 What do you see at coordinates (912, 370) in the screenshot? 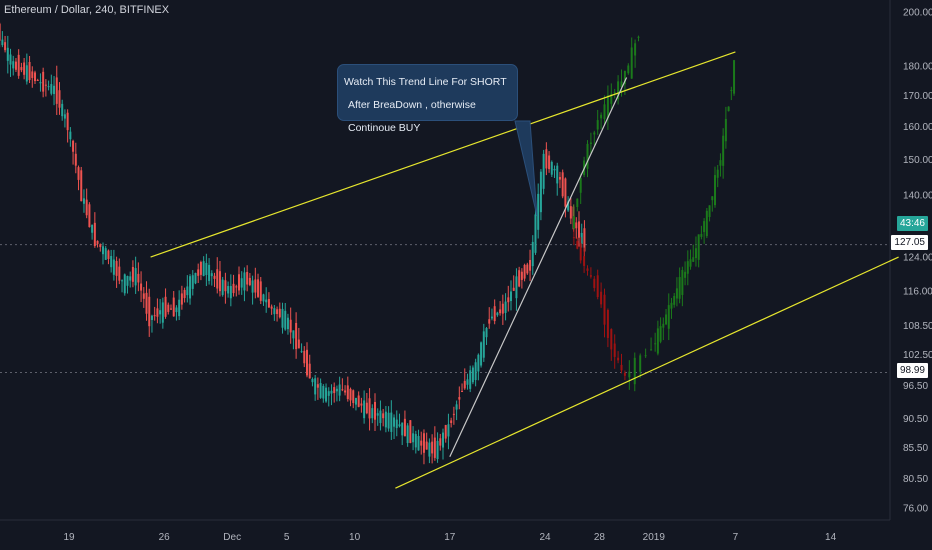
I see `low-price-tag: 98.99` at bounding box center [912, 370].